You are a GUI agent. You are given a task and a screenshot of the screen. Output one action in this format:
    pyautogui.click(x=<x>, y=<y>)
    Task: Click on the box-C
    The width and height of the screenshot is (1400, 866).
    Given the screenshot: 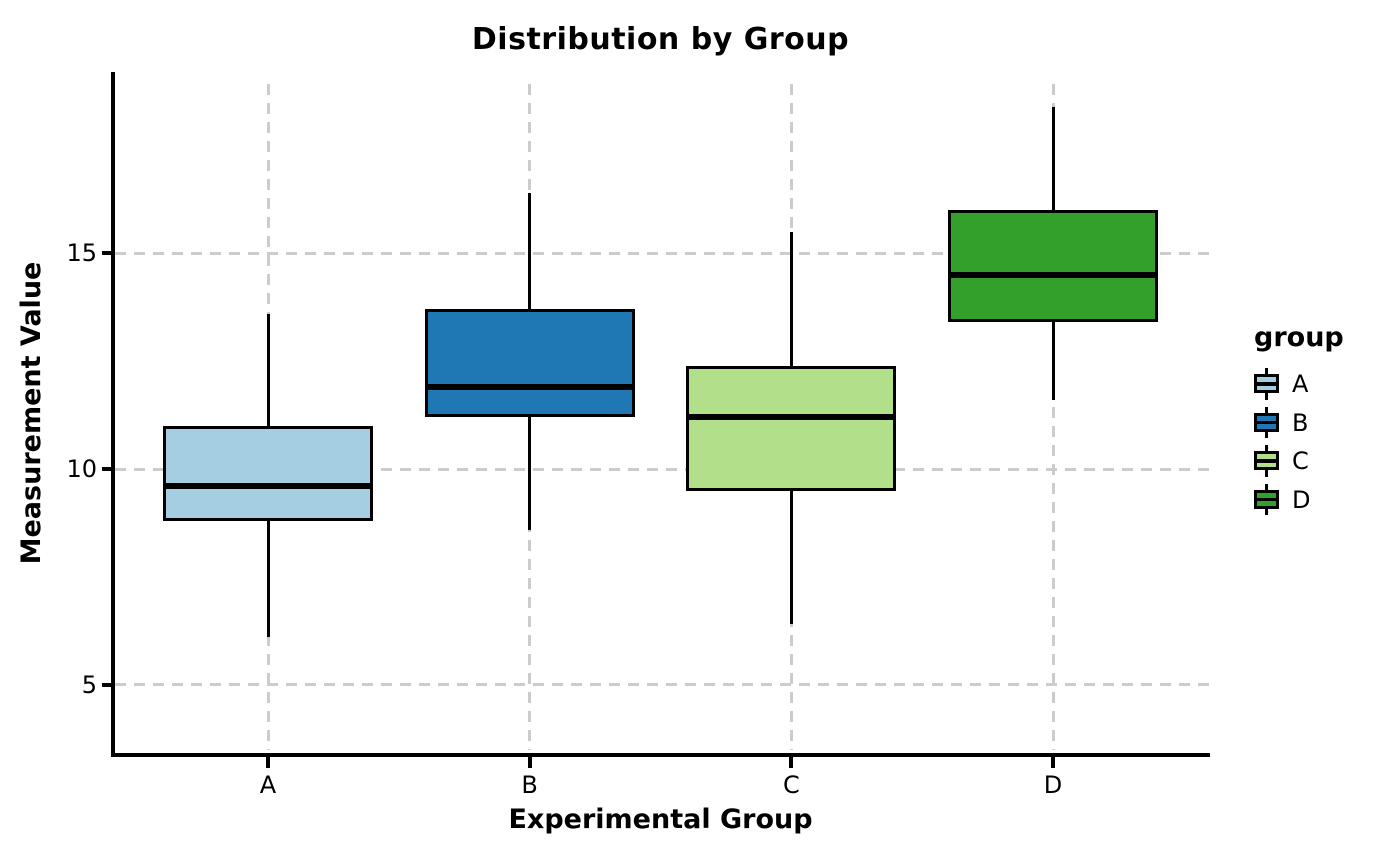 What is the action you would take?
    pyautogui.click(x=791, y=428)
    